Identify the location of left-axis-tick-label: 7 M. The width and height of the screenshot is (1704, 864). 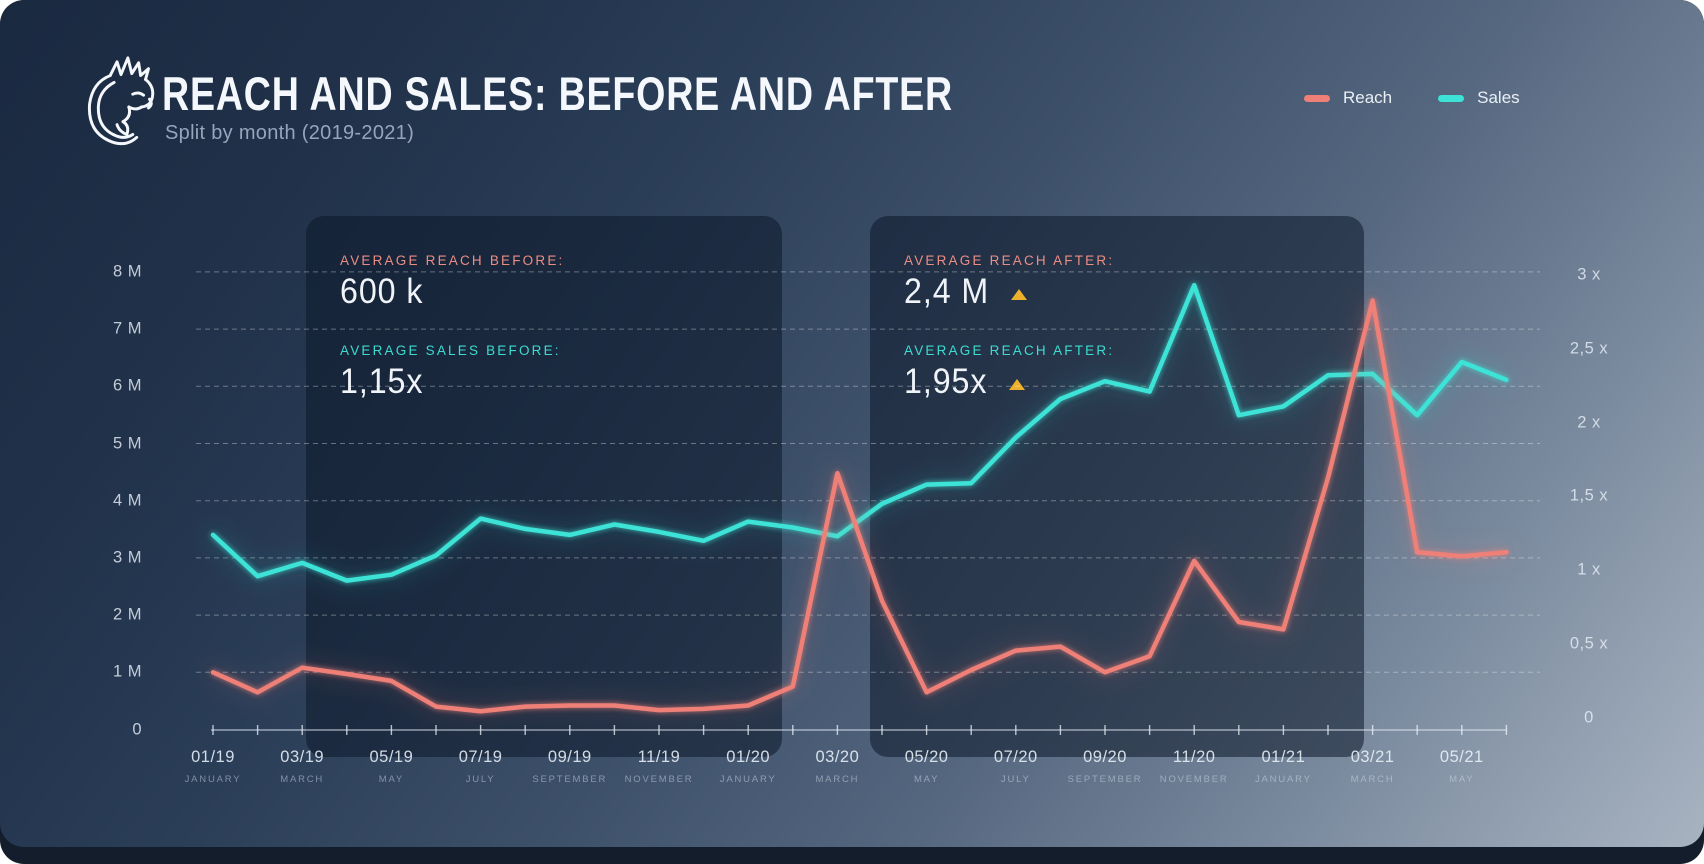
(127, 328).